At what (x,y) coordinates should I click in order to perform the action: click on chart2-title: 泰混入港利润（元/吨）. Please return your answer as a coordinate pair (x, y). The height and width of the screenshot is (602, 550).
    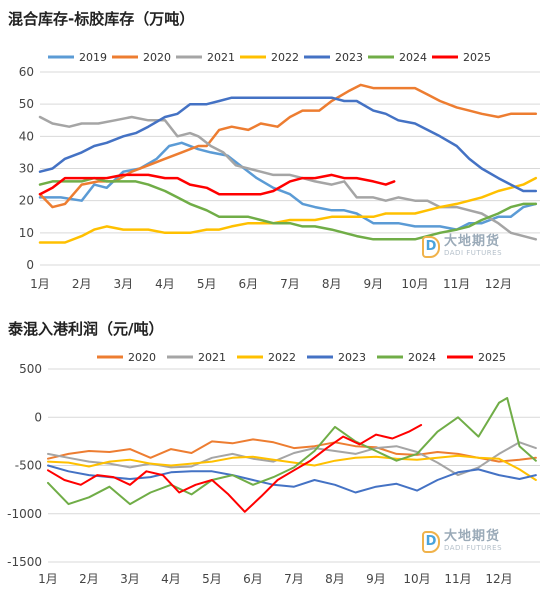
    Looking at the image, I should click on (86, 329).